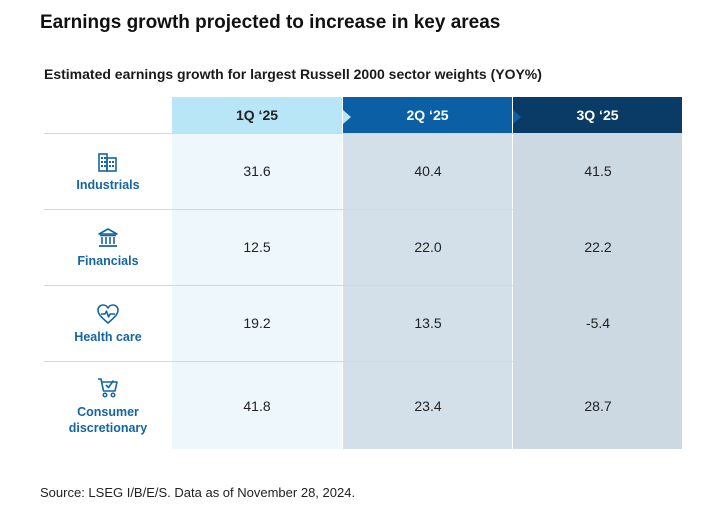  Describe the element at coordinates (108, 247) in the screenshot. I see `row-label-financials: Financials` at that location.